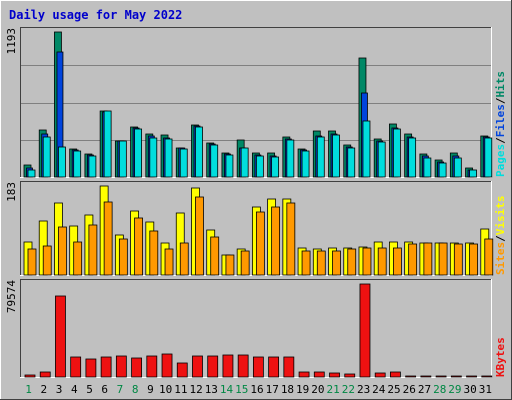 Image resolution: width=512 pixels, height=400 pixels. What do you see at coordinates (317, 389) in the screenshot?
I see `day-label-20: 20` at bounding box center [317, 389].